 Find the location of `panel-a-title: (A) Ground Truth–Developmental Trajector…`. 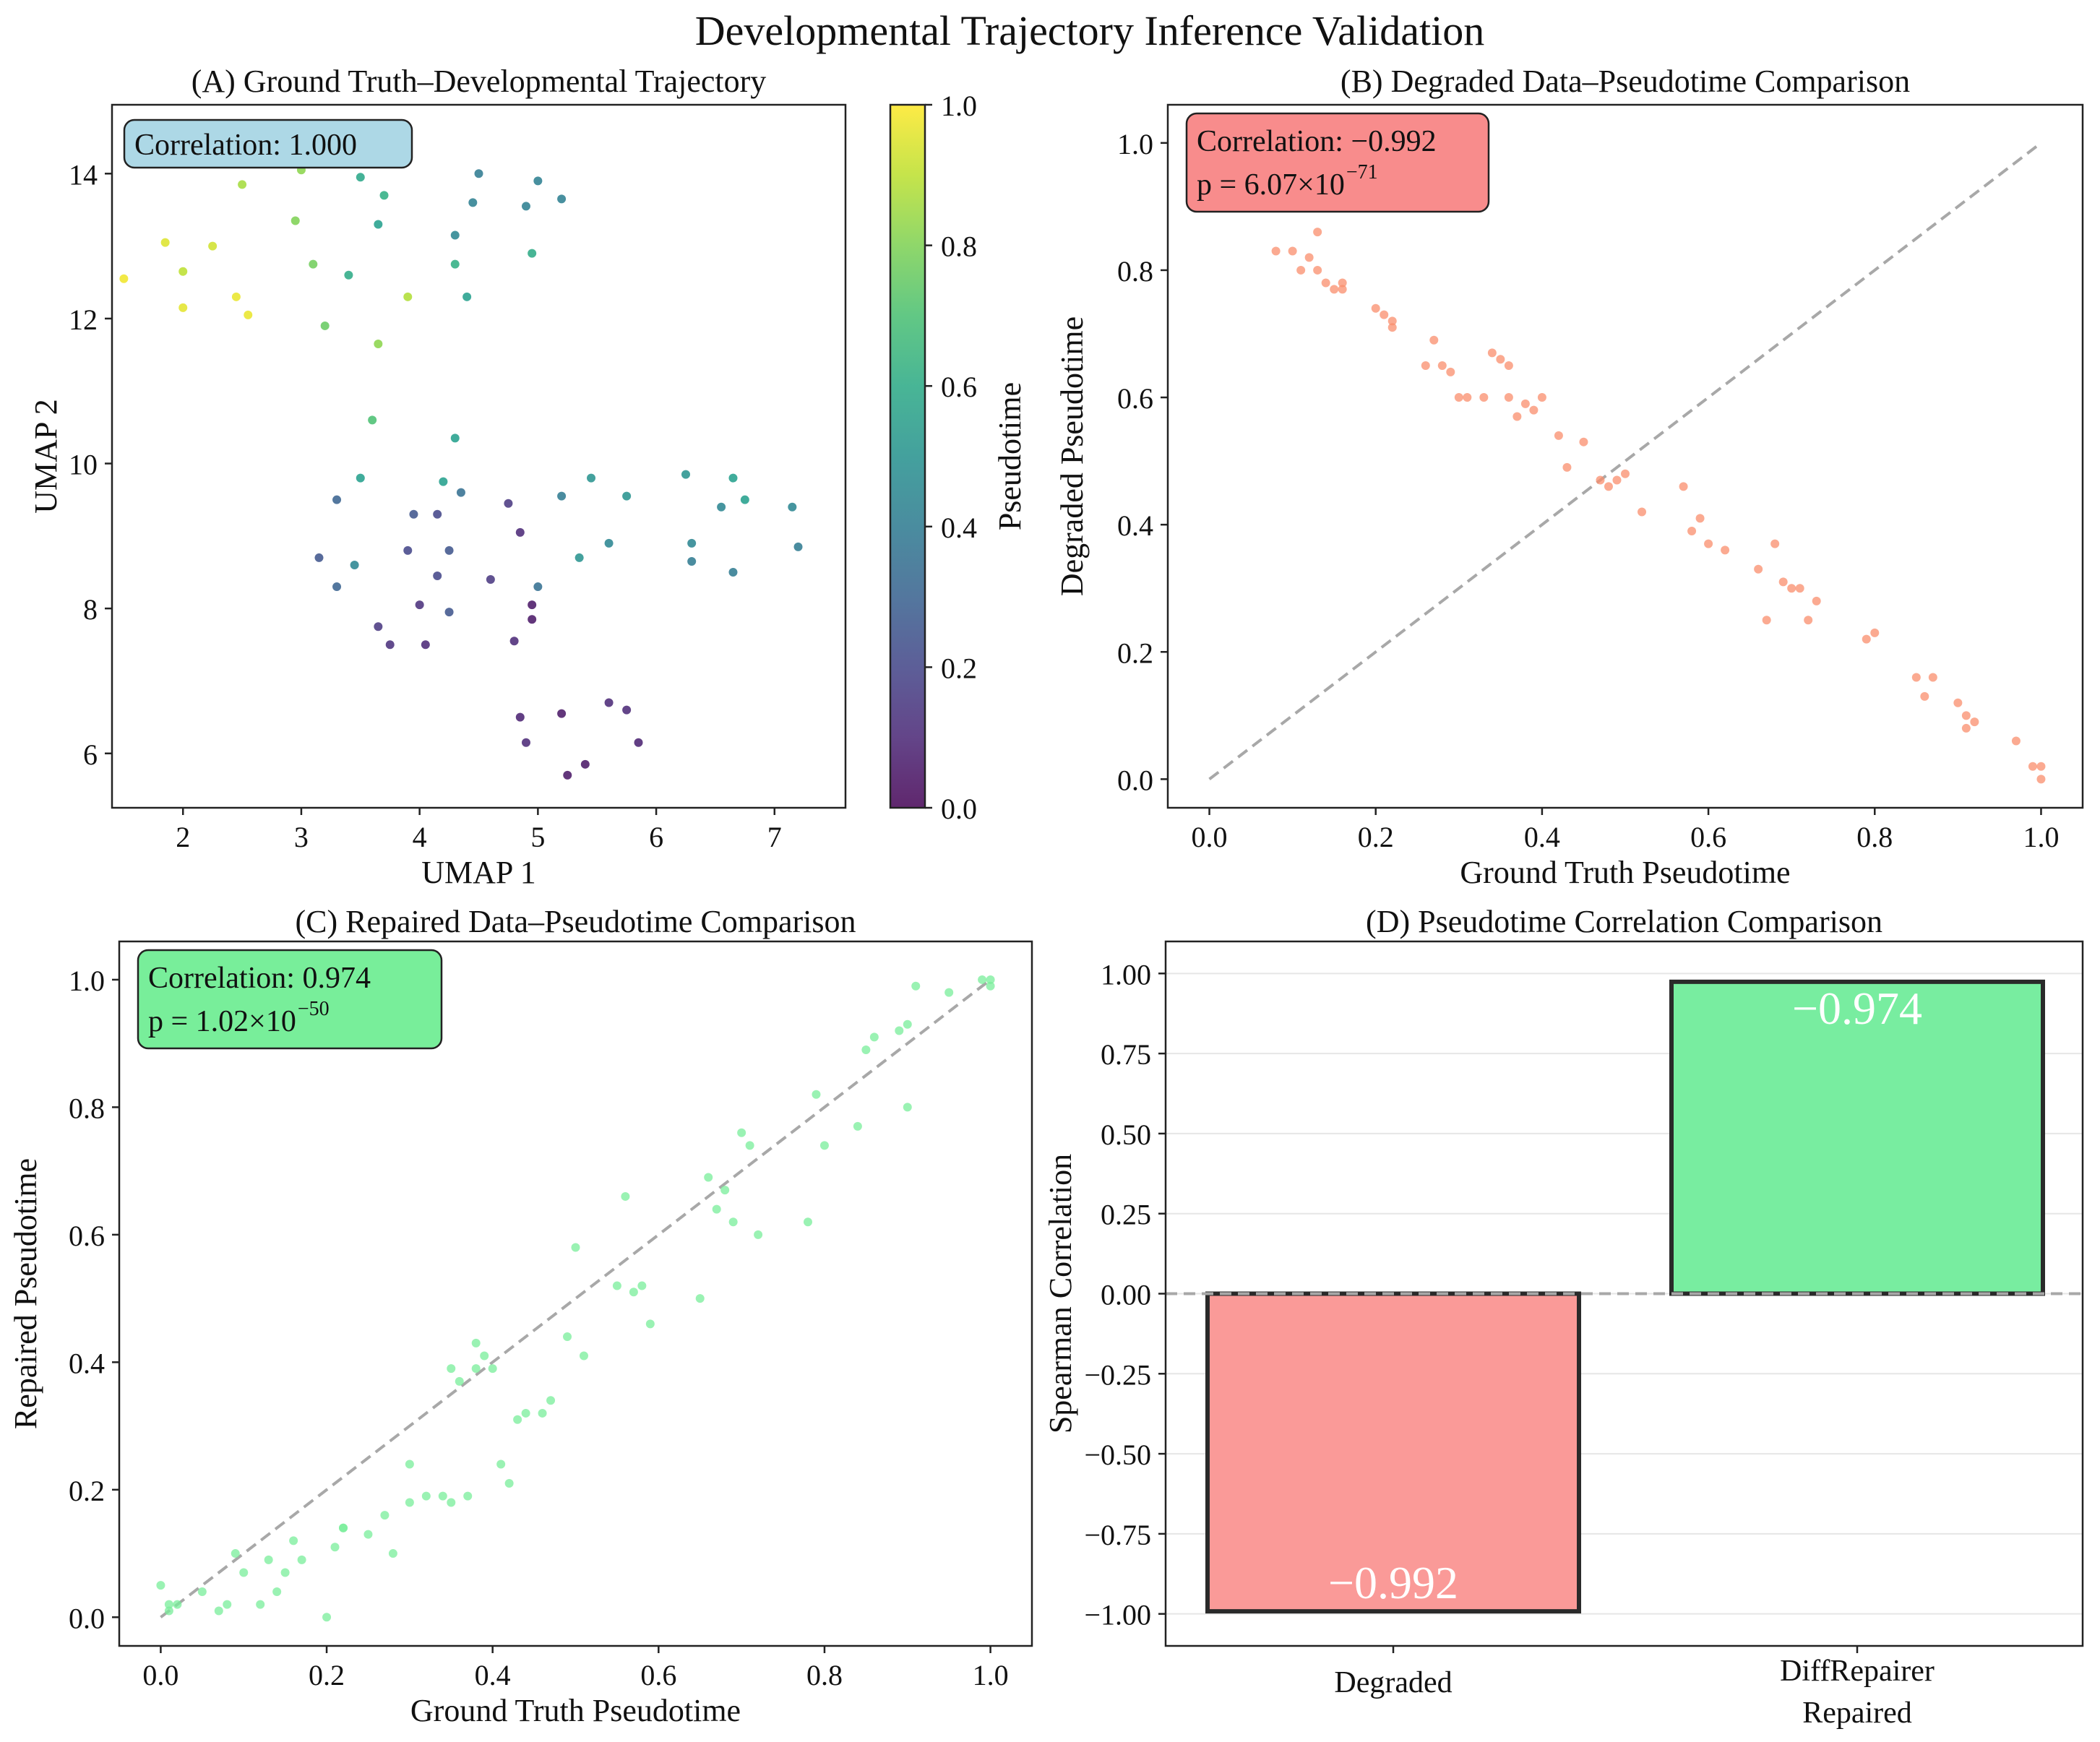

panel-a-title: (A) Ground Truth–Developmental Trajector… is located at coordinates (479, 81).